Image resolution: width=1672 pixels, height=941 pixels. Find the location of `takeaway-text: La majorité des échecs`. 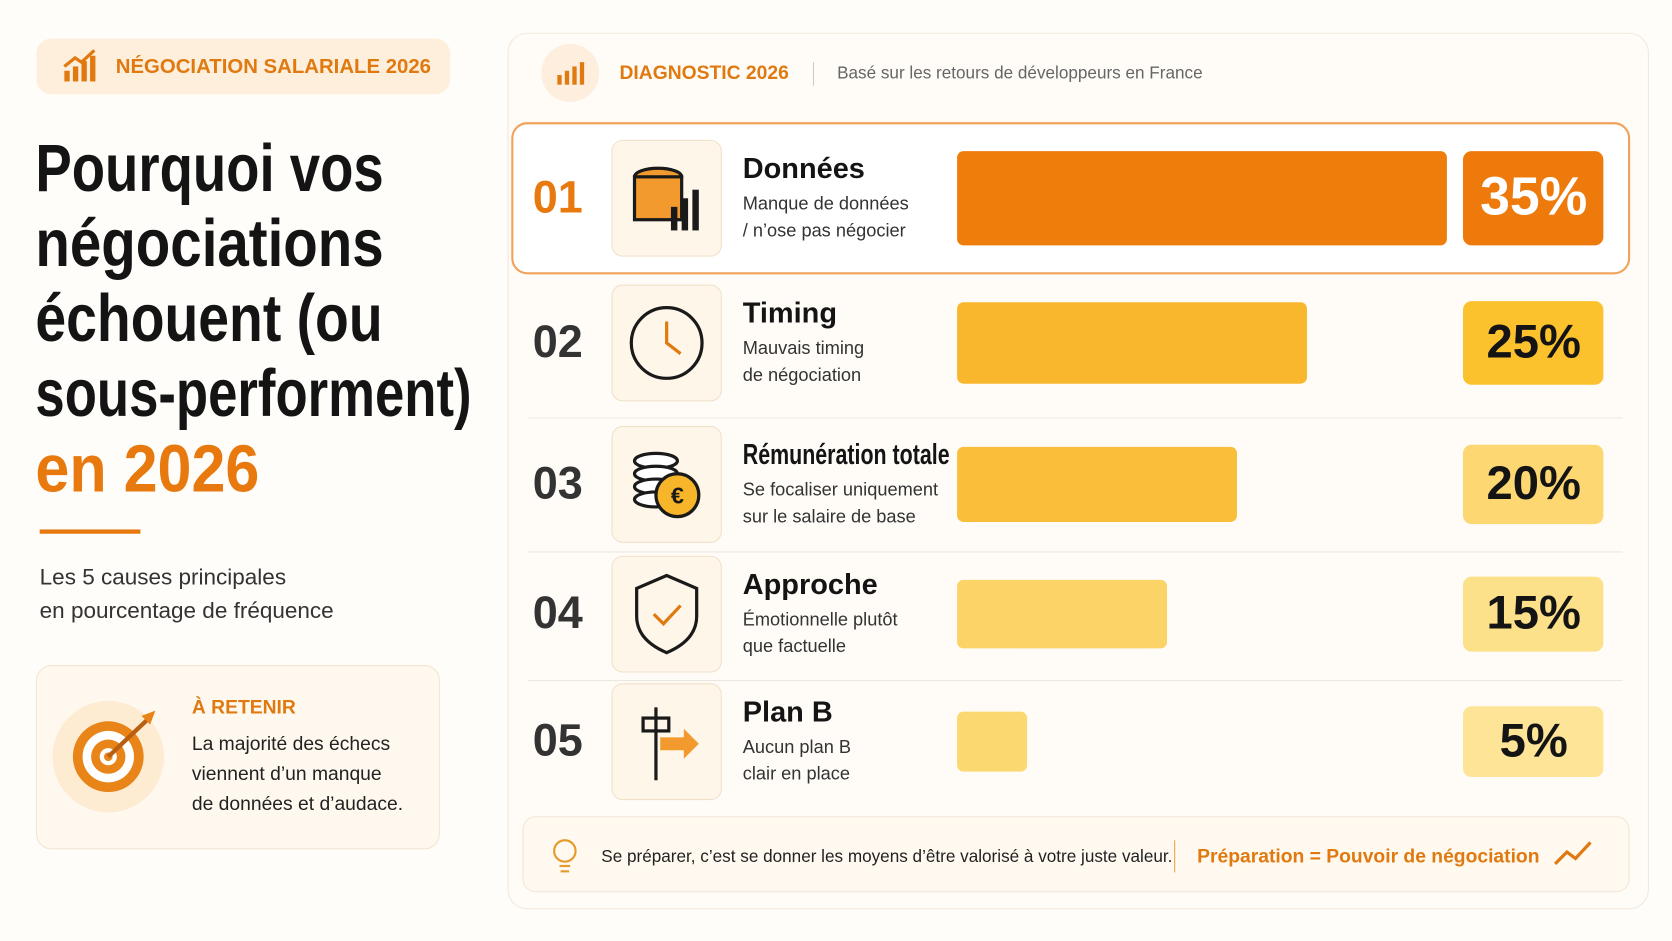

takeaway-text: La majorité des échecs is located at coordinates (291, 744).